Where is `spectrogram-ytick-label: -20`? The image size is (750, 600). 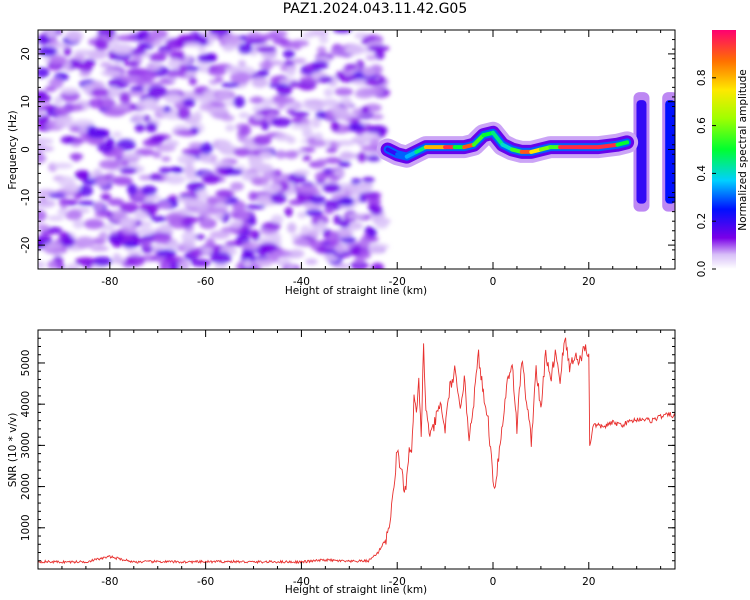 spectrogram-ytick-label: -20 is located at coordinates (26, 245).